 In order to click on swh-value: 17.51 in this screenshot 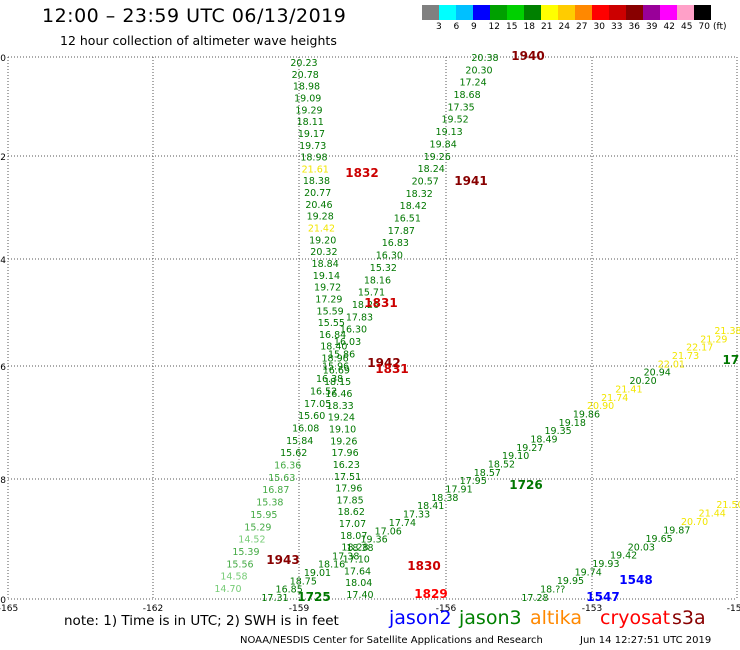, I will do `click(347, 477)`.